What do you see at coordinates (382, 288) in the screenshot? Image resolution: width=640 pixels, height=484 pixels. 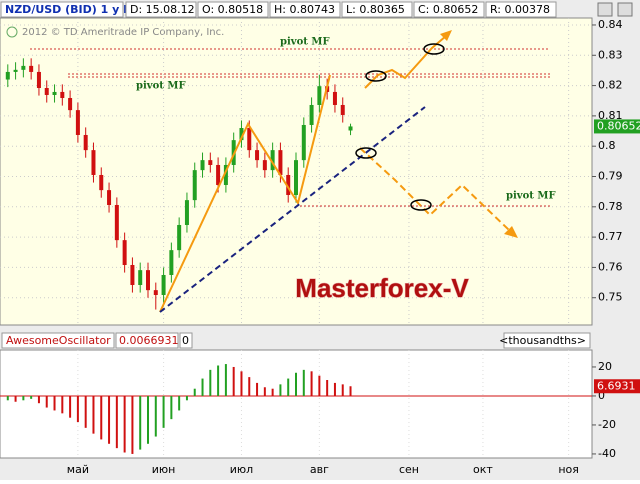 I see `brand: Masterforex-V` at bounding box center [382, 288].